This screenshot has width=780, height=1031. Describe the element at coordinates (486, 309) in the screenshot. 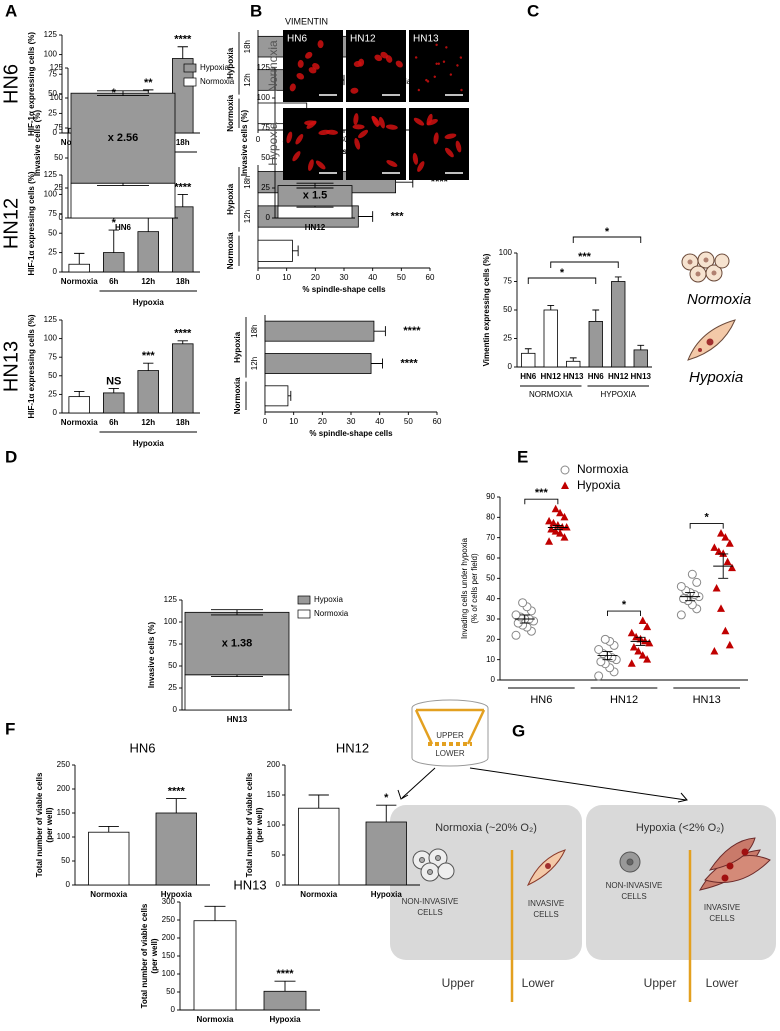

I see `y-axis-label: Vimentin expressing cells (%)` at that location.